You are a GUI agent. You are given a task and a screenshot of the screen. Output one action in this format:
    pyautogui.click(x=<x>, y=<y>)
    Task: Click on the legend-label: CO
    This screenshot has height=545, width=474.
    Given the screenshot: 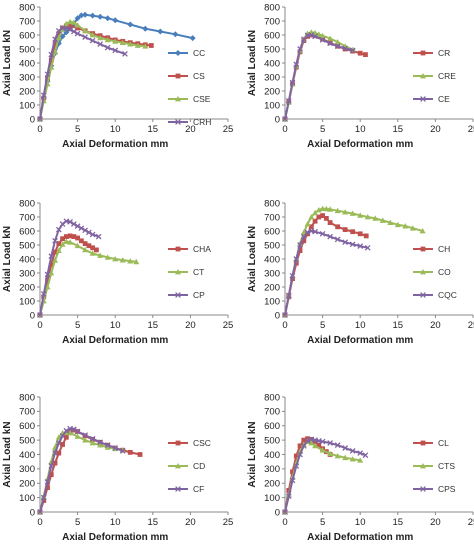 What is the action you would take?
    pyautogui.click(x=444, y=272)
    